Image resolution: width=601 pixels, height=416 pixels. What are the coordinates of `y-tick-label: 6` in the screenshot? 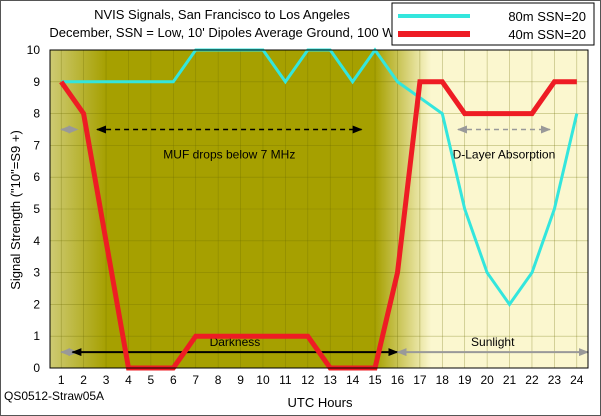 It's located at (36, 177).